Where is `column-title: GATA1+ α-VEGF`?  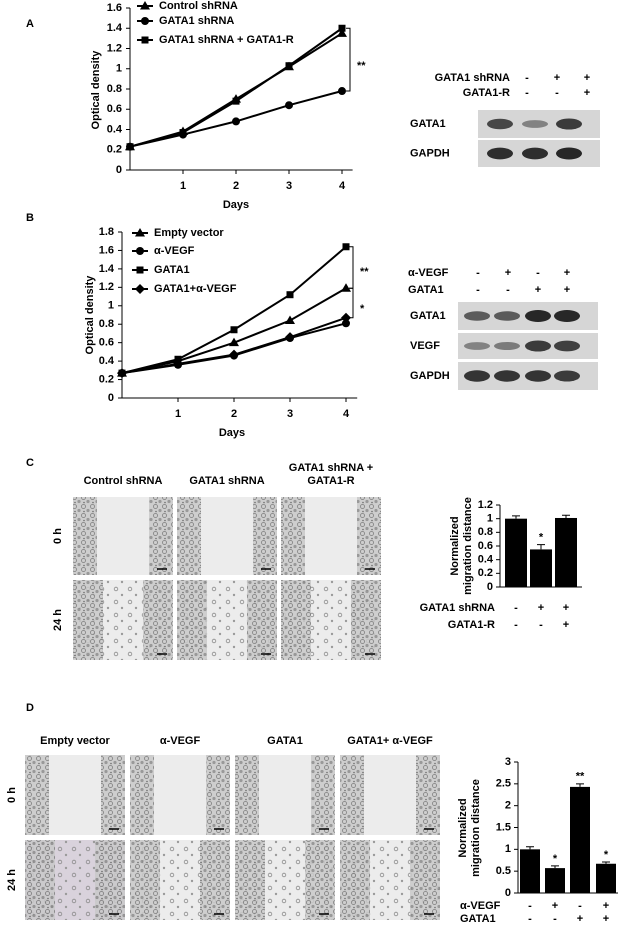 column-title: GATA1+ α-VEGF is located at coordinates (390, 741).